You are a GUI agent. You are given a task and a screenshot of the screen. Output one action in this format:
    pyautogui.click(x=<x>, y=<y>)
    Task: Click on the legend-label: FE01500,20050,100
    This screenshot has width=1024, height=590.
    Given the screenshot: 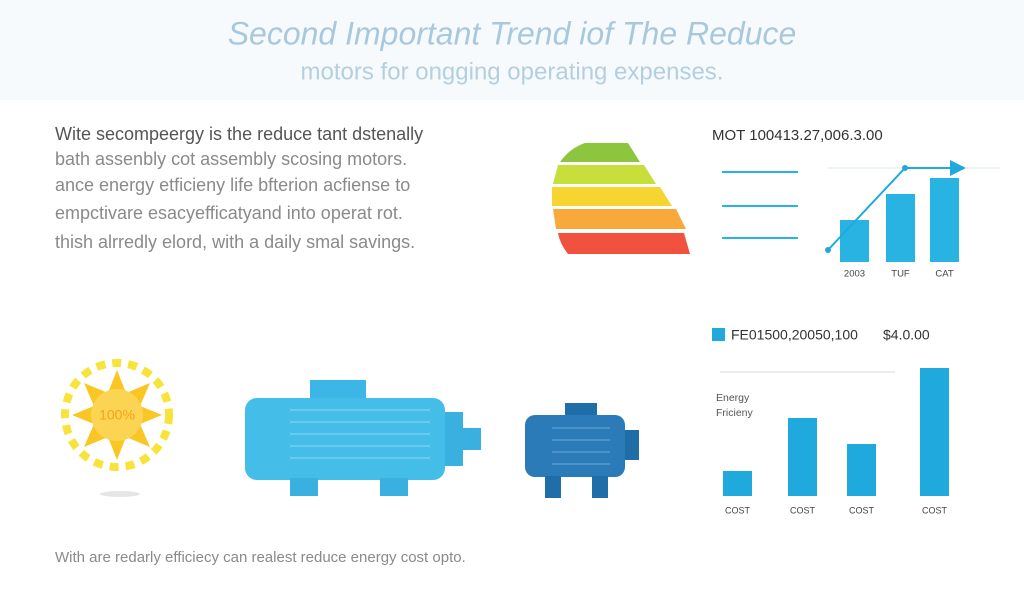 What is the action you would take?
    pyautogui.click(x=794, y=335)
    